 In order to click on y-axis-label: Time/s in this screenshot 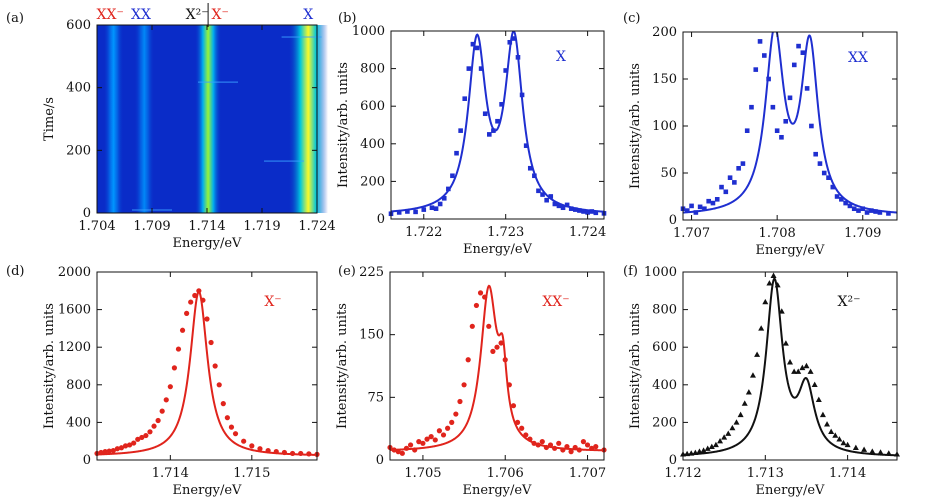, I will do `click(49, 119)`.